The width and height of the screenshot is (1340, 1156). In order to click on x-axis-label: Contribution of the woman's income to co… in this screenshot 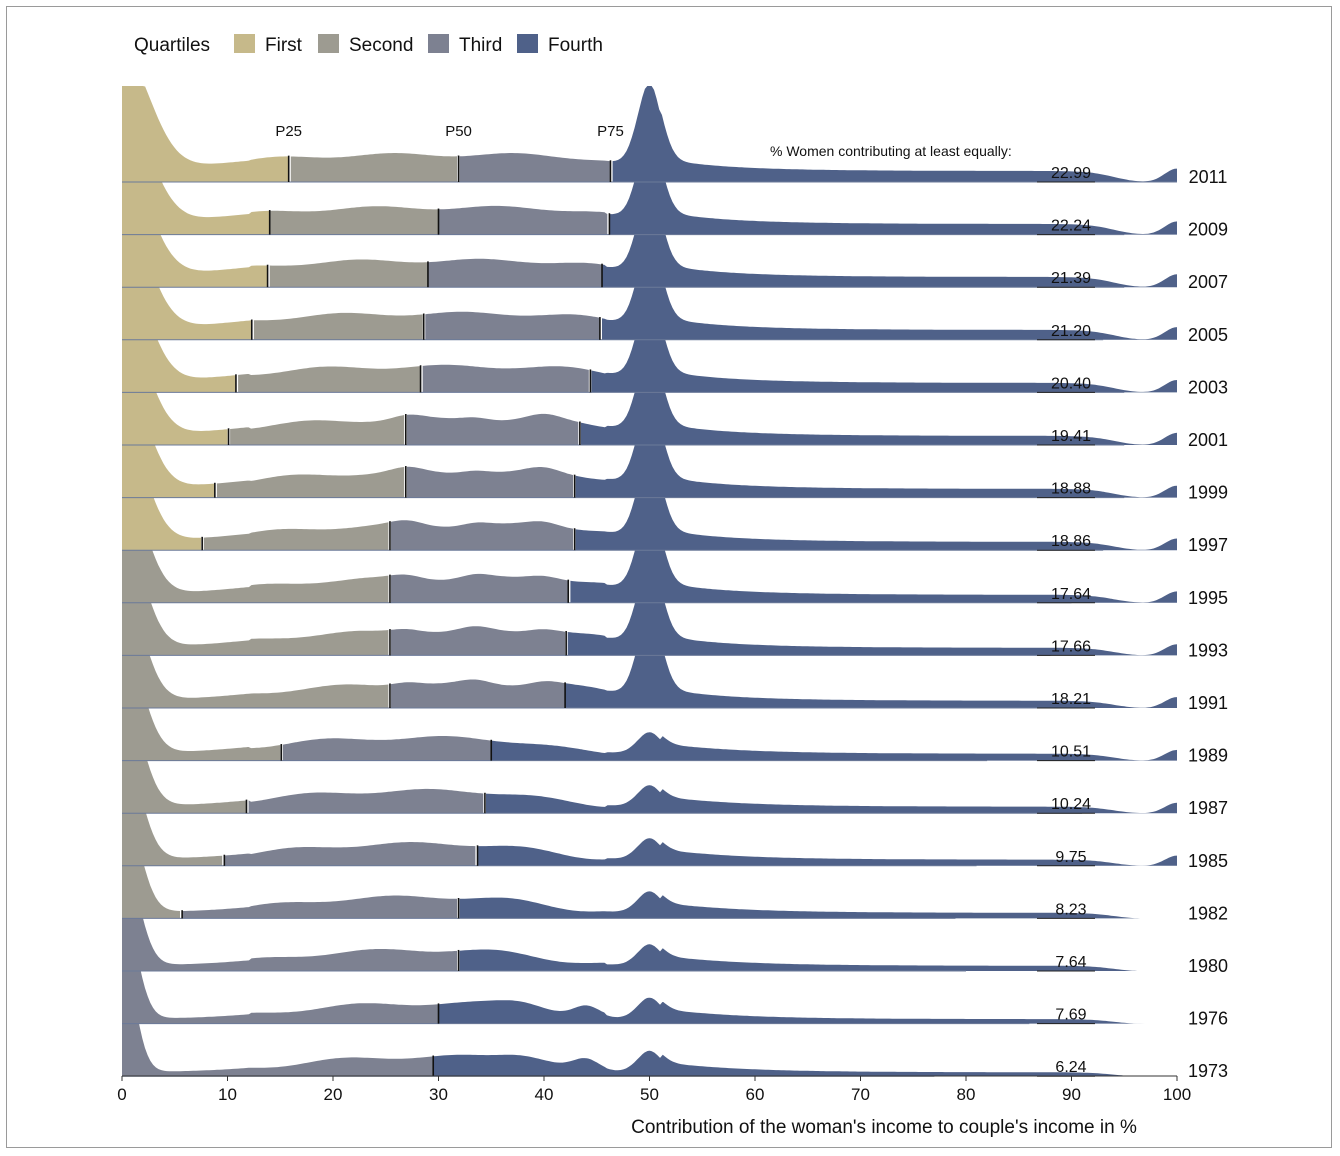, I will do `click(884, 1127)`.